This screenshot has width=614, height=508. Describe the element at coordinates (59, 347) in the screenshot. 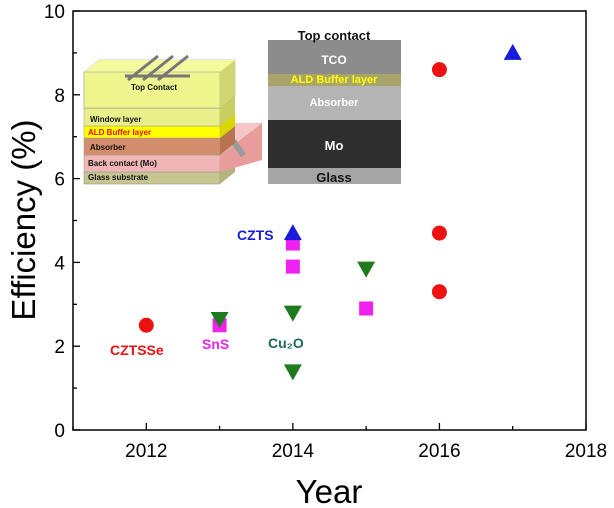

I see `y-tick-label: 2` at that location.